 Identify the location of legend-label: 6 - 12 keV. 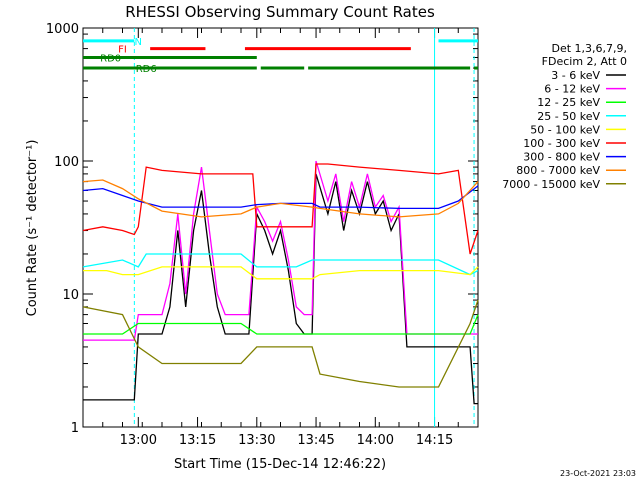
(572, 89).